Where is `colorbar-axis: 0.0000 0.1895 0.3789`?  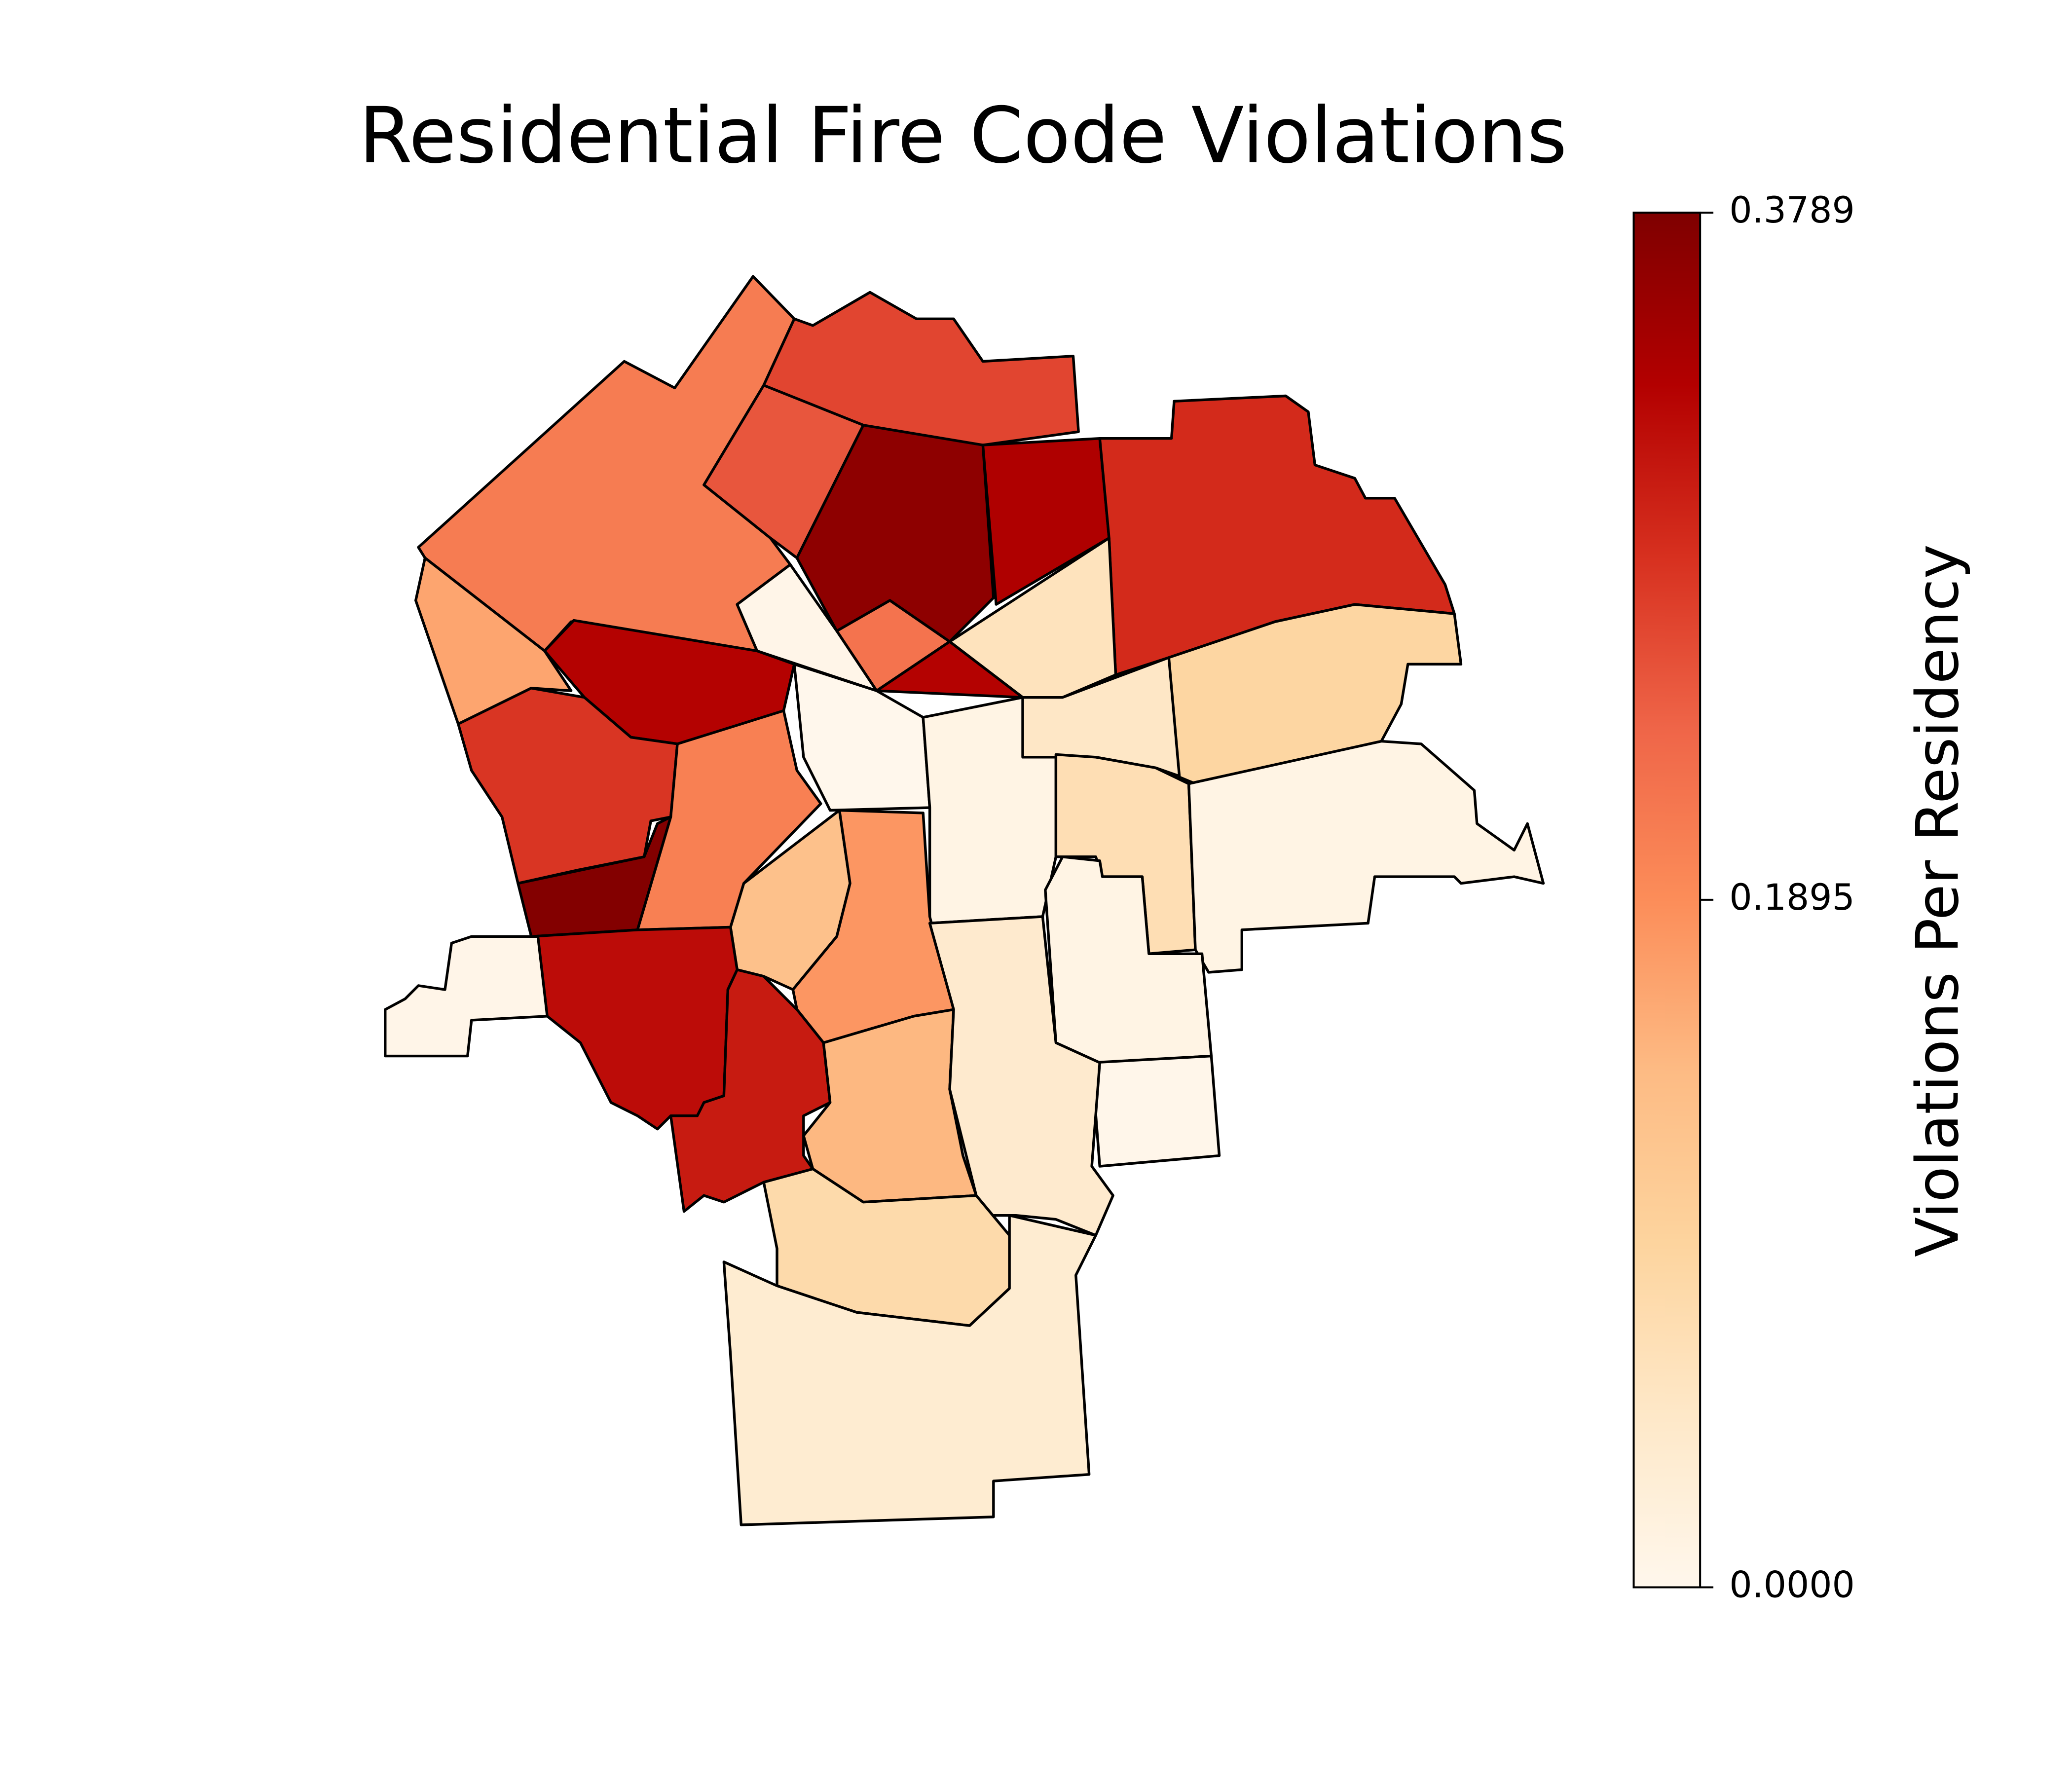
colorbar-axis: 0.0000 0.1895 0.3789 is located at coordinates (1778, 898).